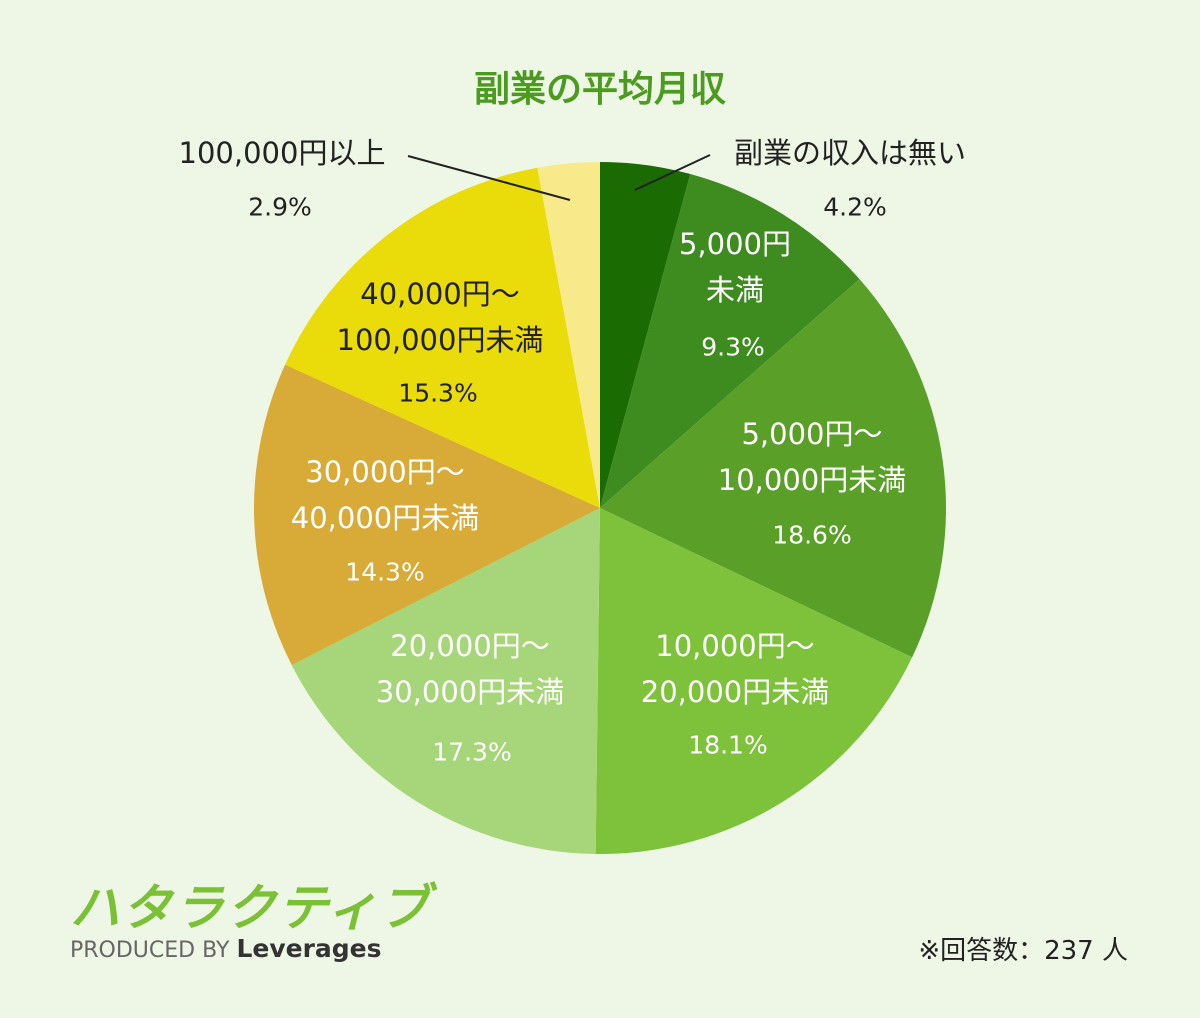  Describe the element at coordinates (250, 908) in the screenshot. I see `logo: ハタラクティブ` at that location.